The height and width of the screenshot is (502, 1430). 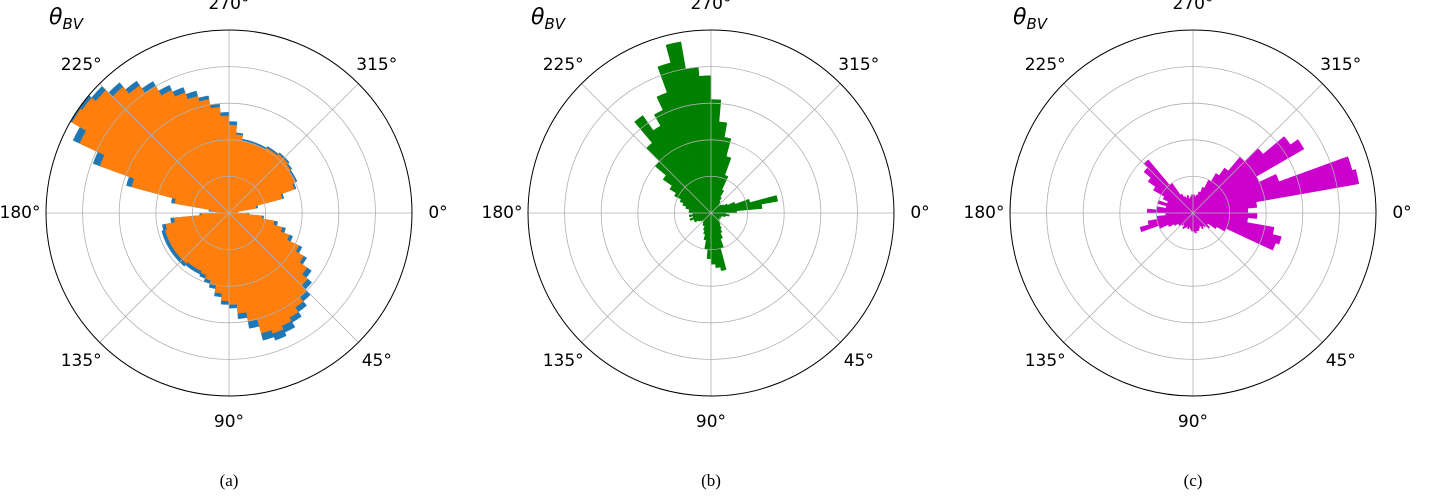 What do you see at coordinates (1193, 480) in the screenshot?
I see `caption: (c)` at bounding box center [1193, 480].